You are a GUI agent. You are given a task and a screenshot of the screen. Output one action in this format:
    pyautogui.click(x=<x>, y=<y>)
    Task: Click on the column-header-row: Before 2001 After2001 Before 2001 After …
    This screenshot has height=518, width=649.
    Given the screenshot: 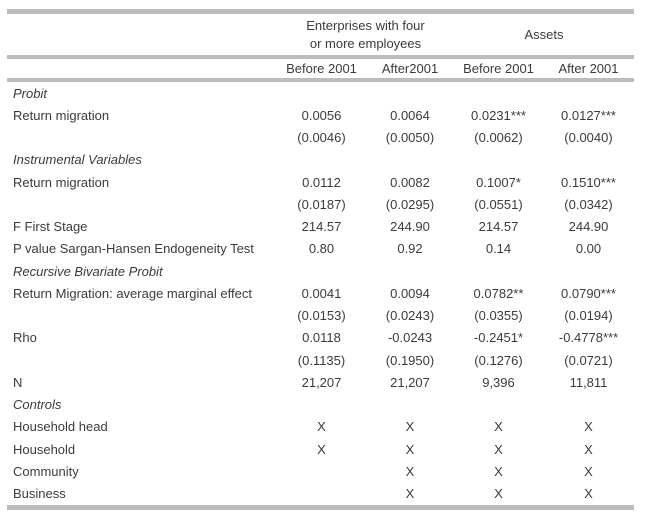 What is the action you would take?
    pyautogui.click(x=320, y=68)
    